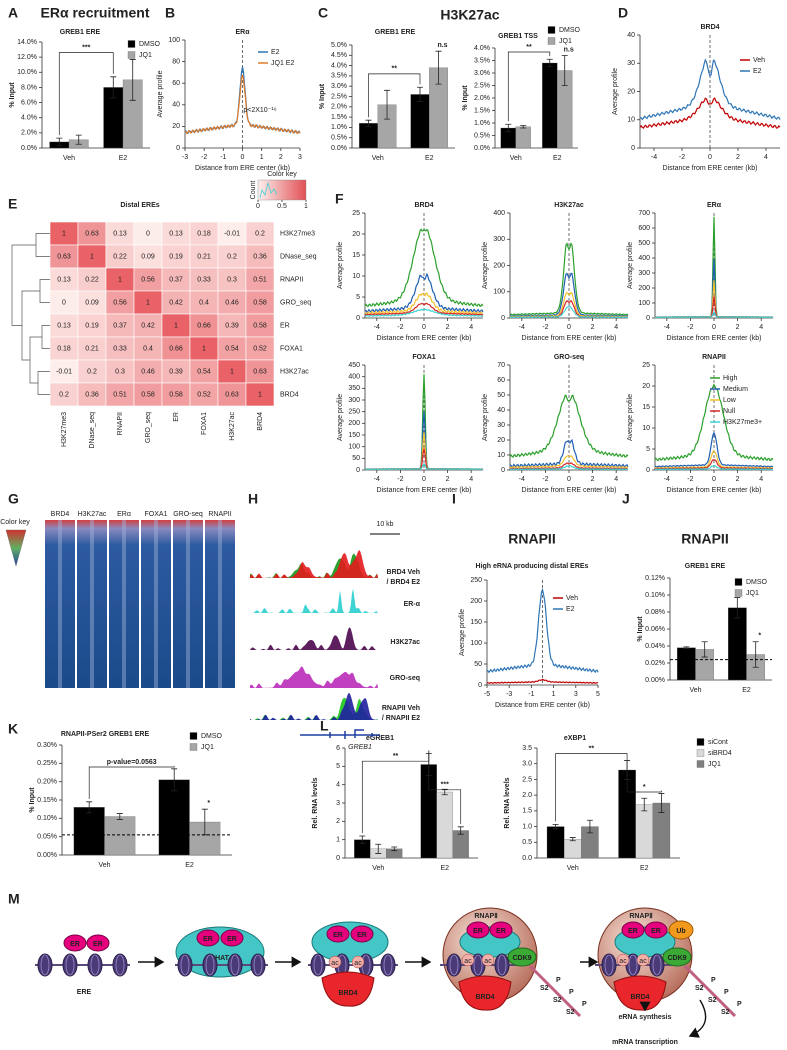 This screenshot has width=787, height=1050. I want to click on s2-label: S2, so click(712, 1000).